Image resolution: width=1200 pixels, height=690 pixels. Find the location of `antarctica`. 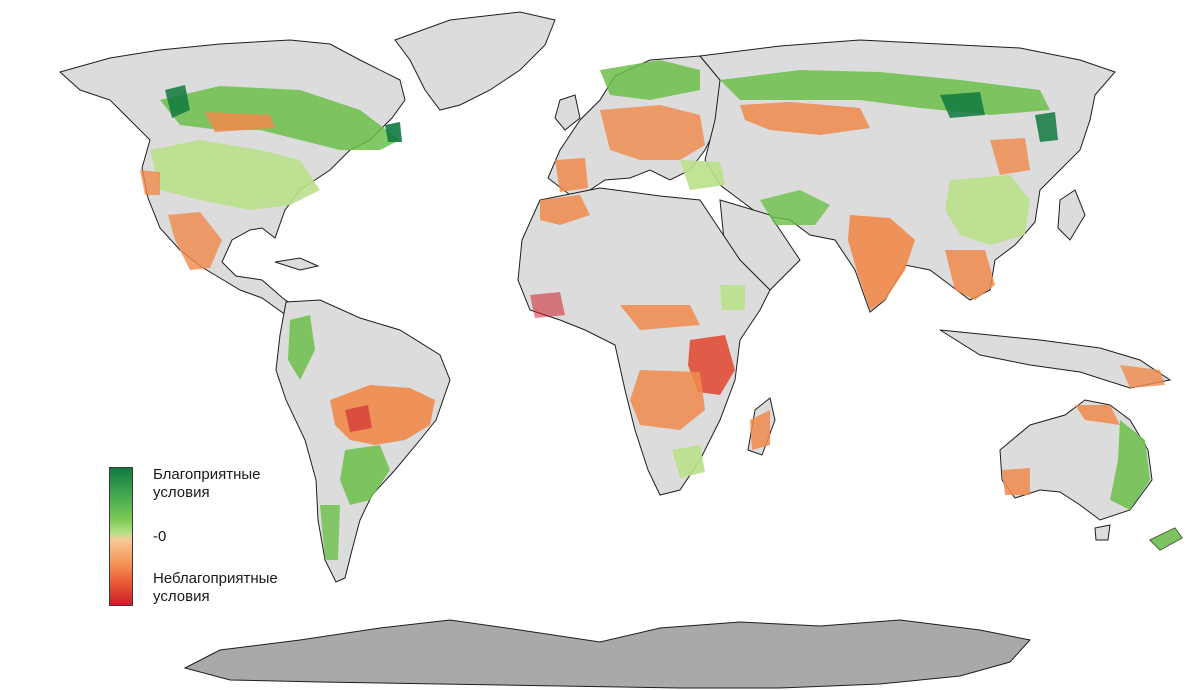

antarctica is located at coordinates (607, 654).